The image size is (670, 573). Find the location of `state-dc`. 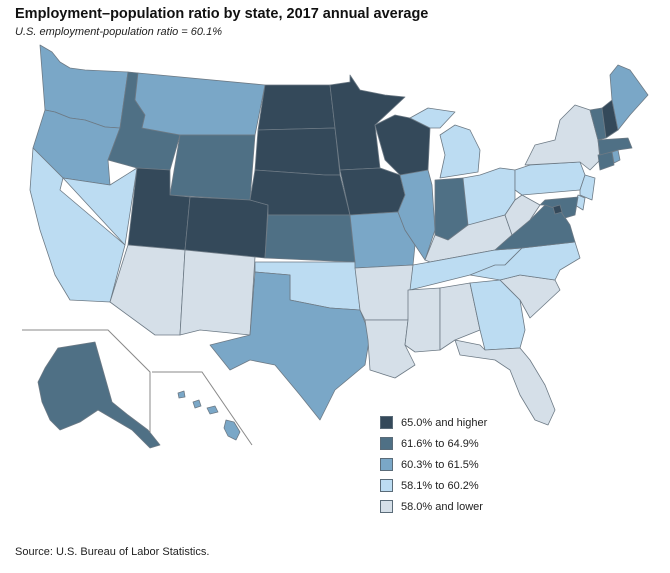

state-dc is located at coordinates (557, 209).